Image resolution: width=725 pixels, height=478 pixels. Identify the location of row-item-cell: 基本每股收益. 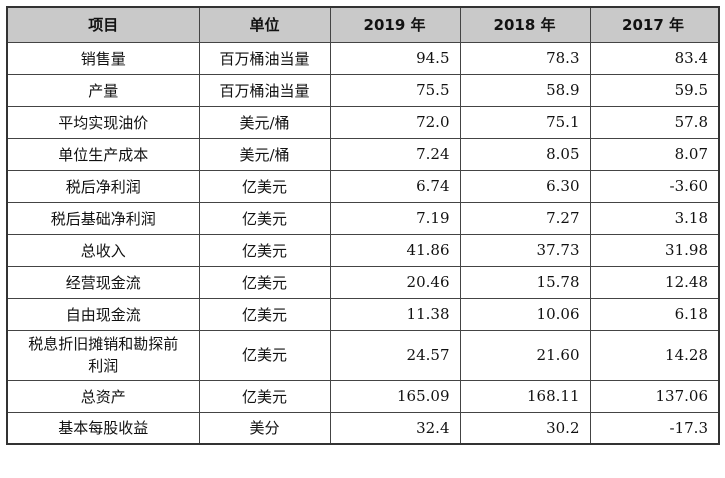
(103, 428).